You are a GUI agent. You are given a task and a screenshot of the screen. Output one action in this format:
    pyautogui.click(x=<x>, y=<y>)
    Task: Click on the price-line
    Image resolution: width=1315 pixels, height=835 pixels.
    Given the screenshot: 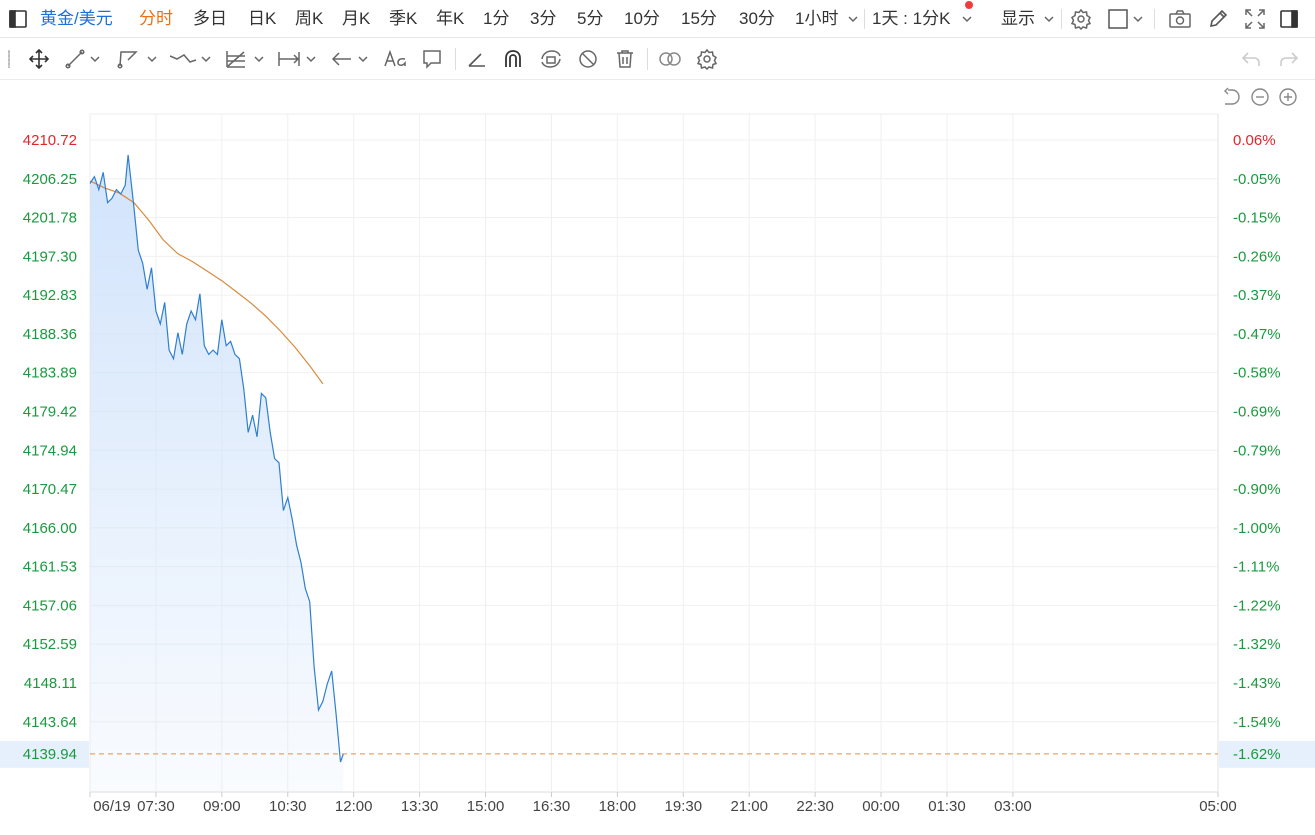 What is the action you would take?
    pyautogui.click(x=216, y=458)
    